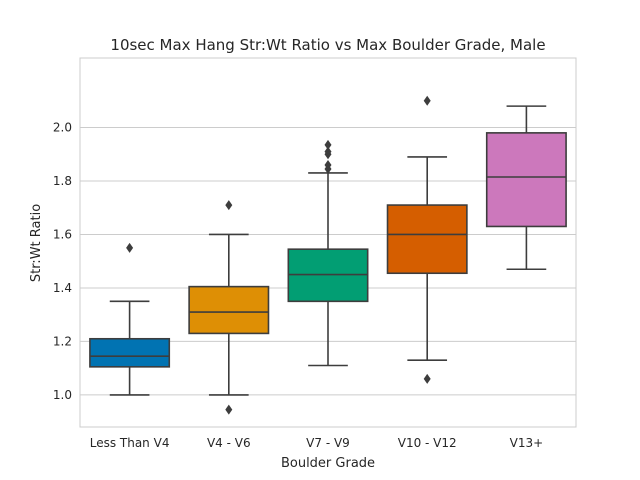 Image resolution: width=640 pixels, height=480 pixels. I want to click on y-tick-label: 1.8, so click(62, 181).